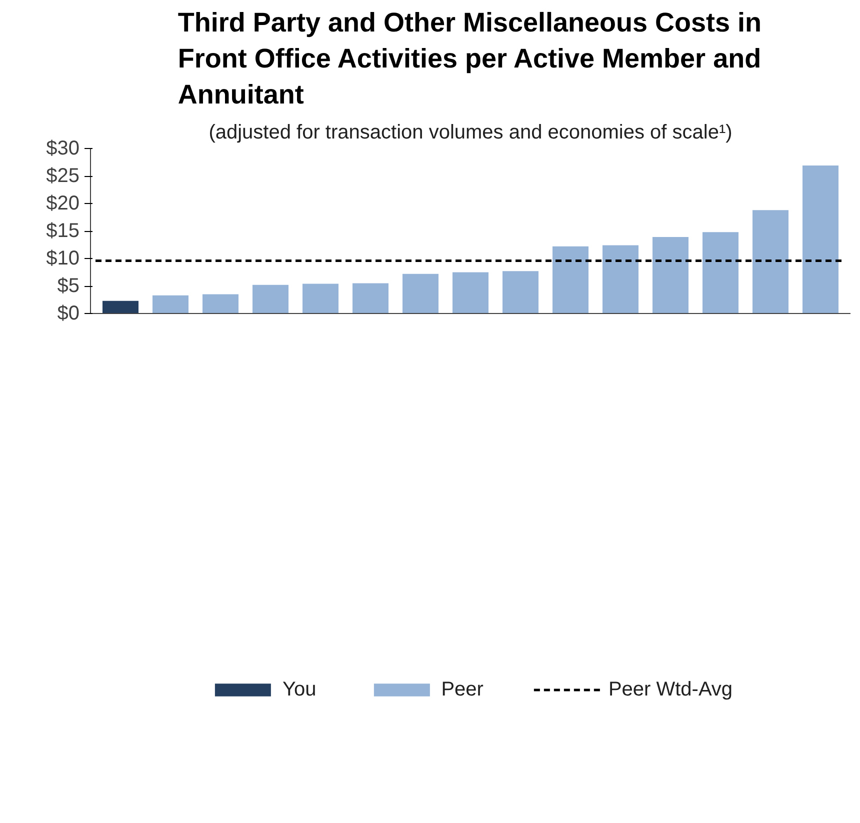 The height and width of the screenshot is (823, 860). I want to click on legend-label: Peer, so click(462, 690).